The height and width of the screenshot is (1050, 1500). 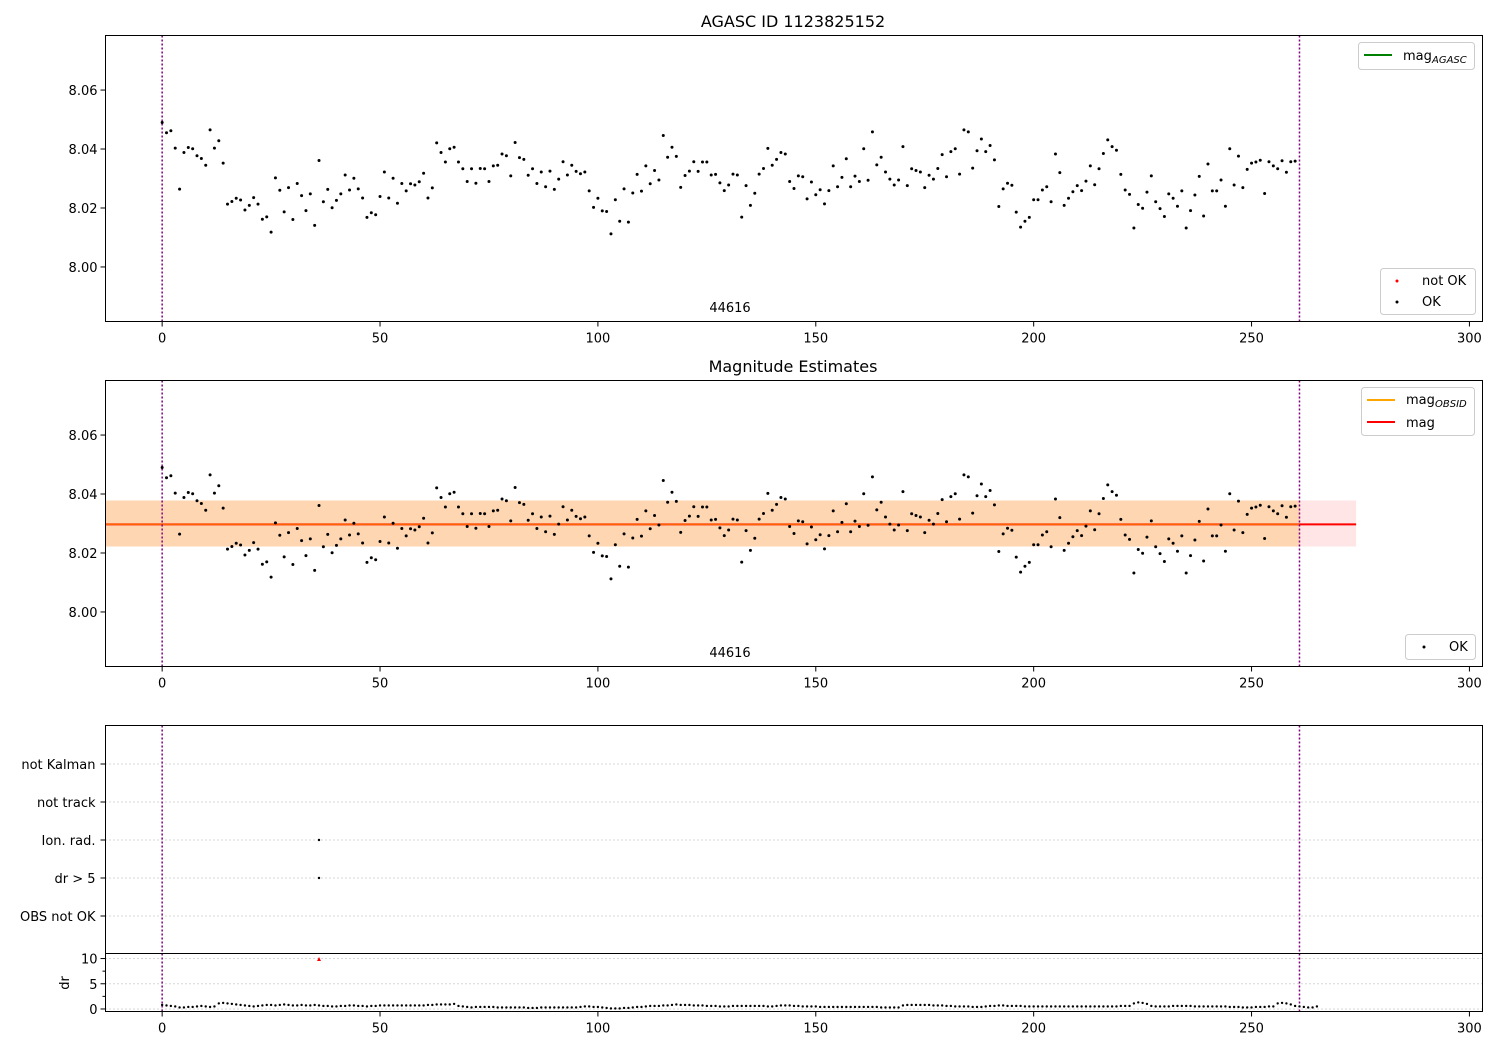 What do you see at coordinates (597, 339) in the screenshot?
I see `p1-xtick-label-100: 100` at bounding box center [597, 339].